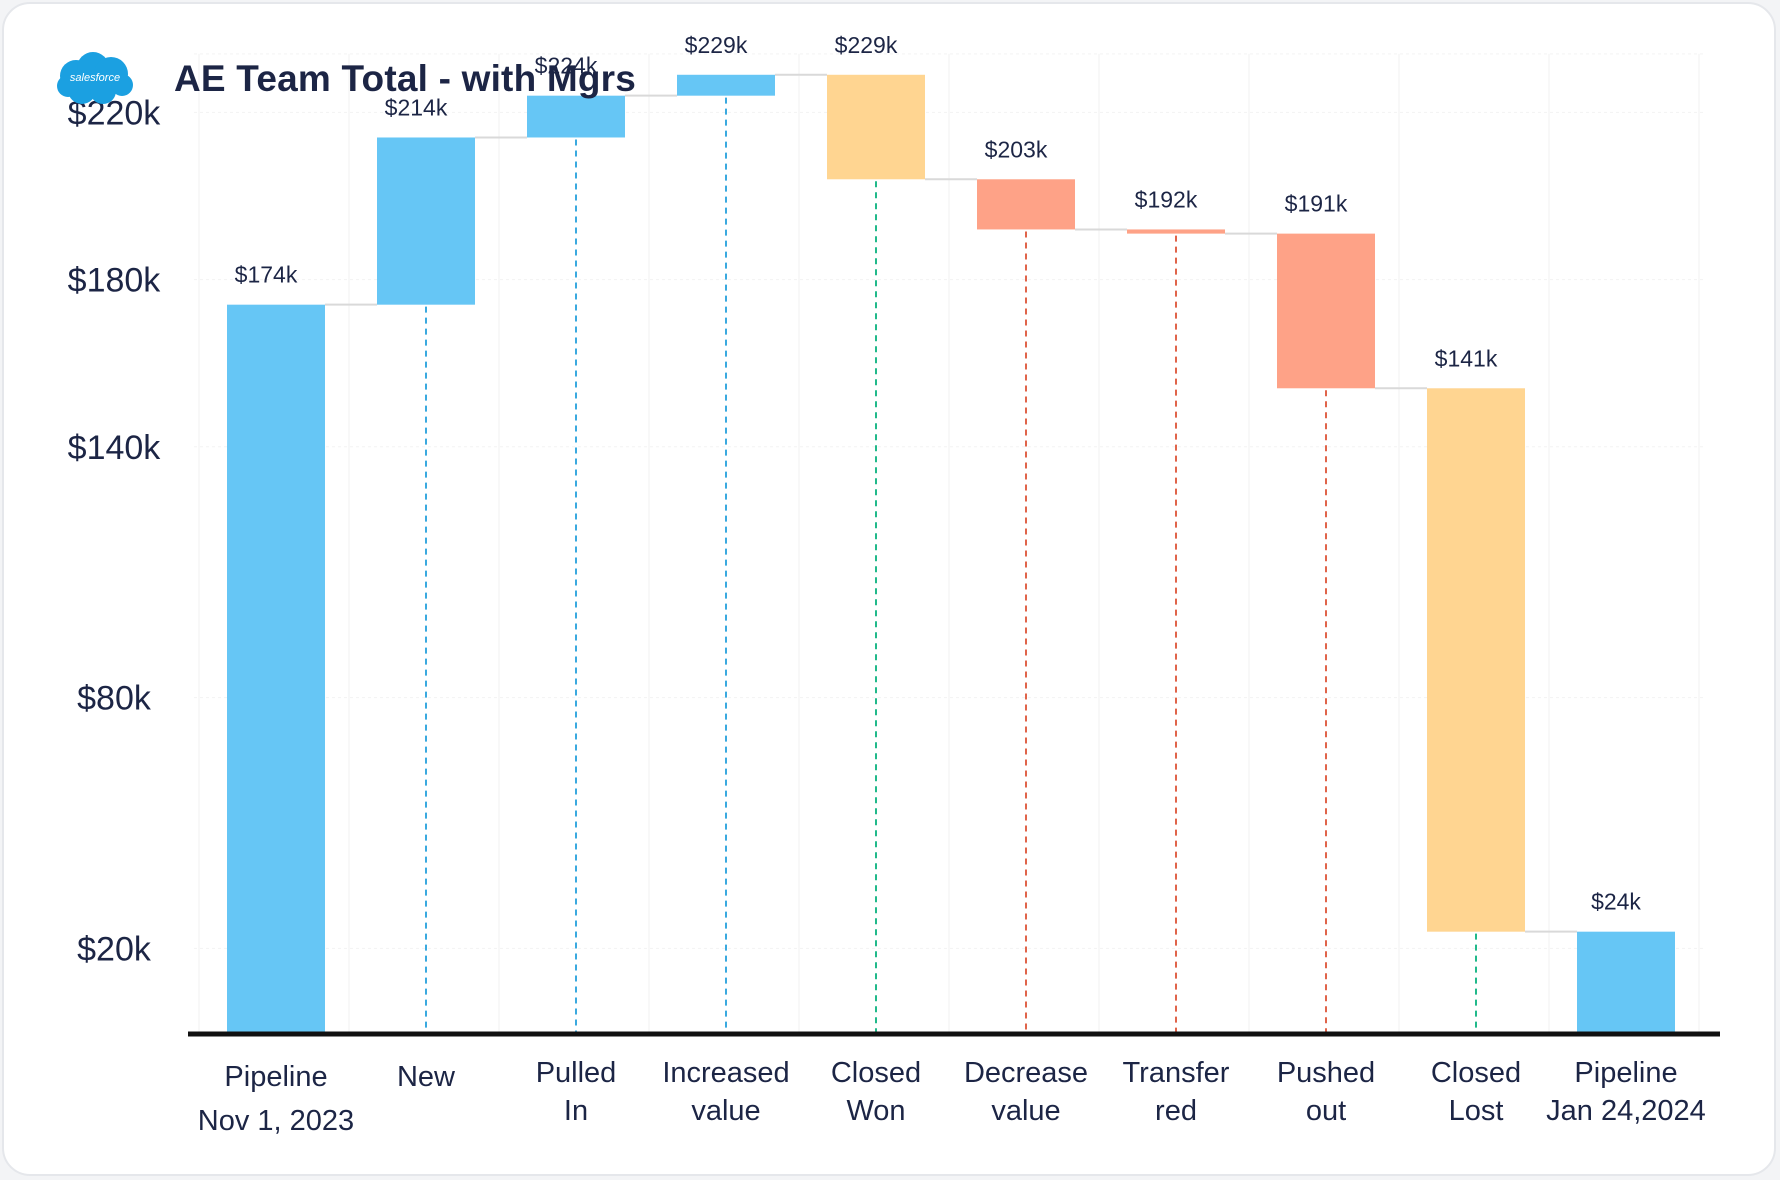  I want to click on data-label: $174k, so click(266, 275).